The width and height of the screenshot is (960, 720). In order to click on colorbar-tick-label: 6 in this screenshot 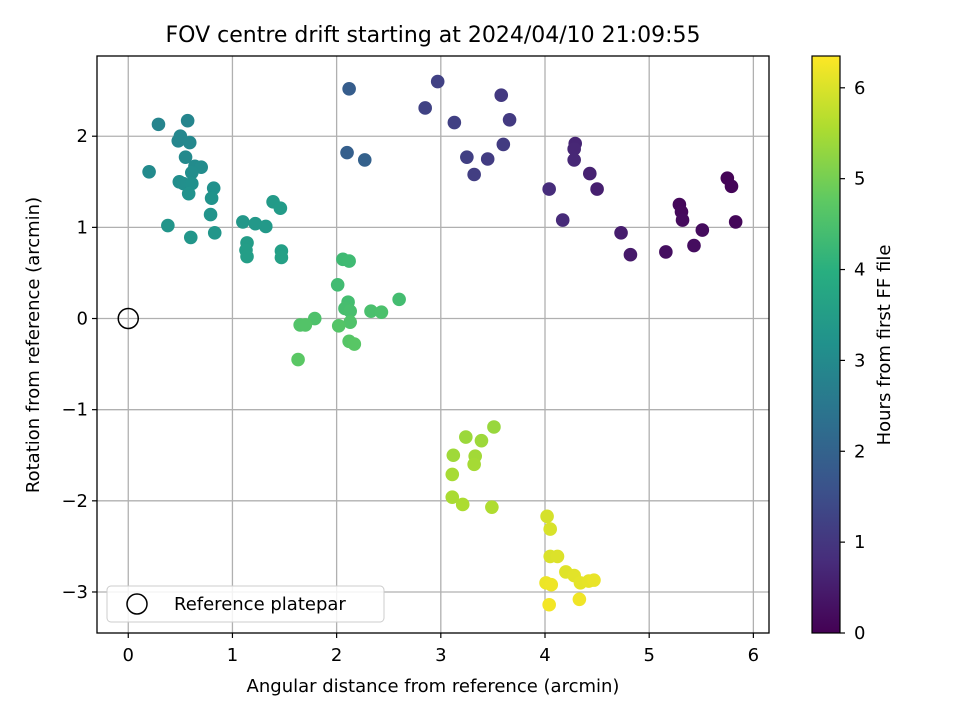, I will do `click(859, 88)`.